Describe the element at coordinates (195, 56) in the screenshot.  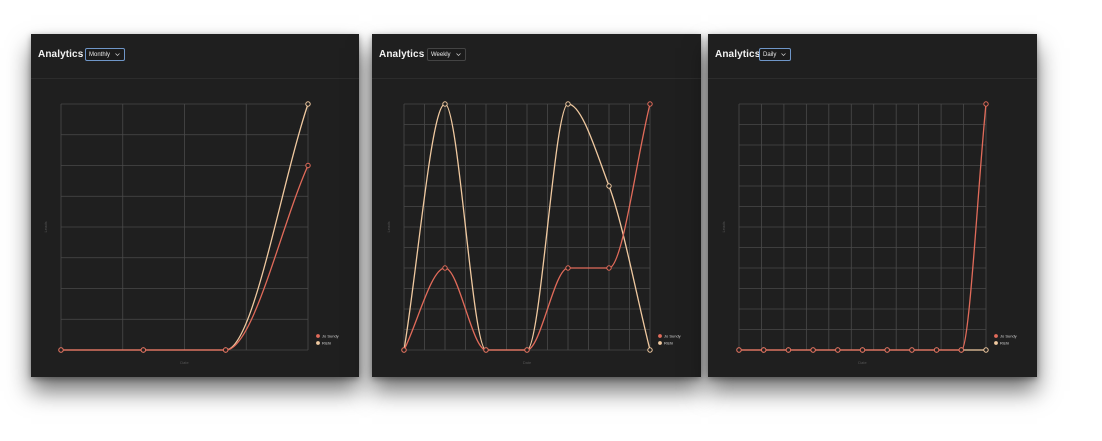
I see `card-header: Analytics Monthly` at that location.